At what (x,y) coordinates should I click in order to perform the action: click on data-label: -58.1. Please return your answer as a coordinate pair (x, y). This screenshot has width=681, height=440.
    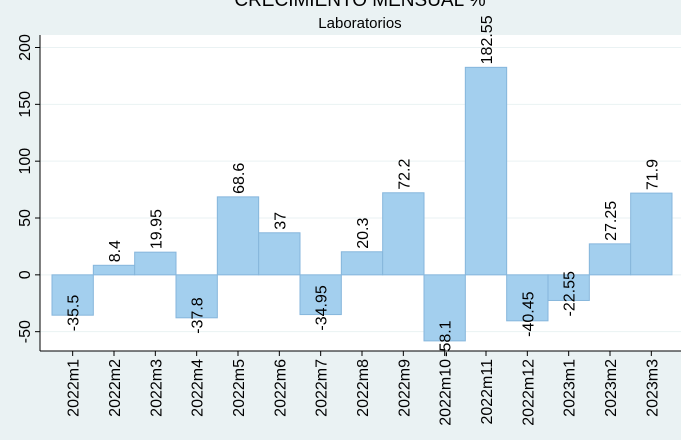
    Looking at the image, I should click on (446, 338).